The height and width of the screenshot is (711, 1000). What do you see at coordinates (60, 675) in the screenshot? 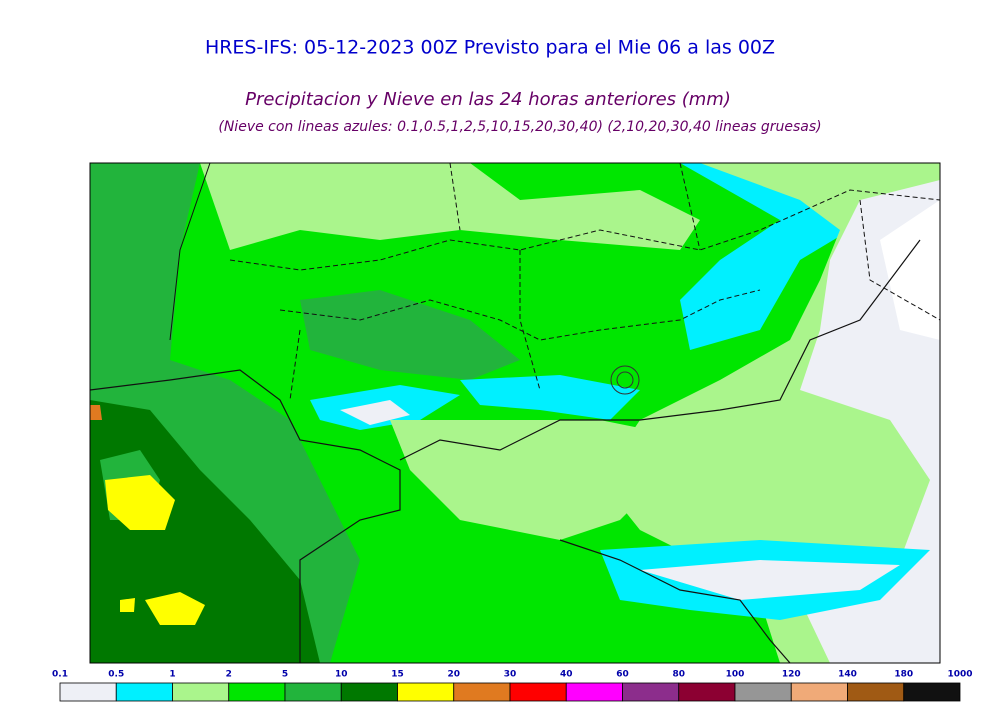
I see `colorbar-label: 0.1` at bounding box center [60, 675].